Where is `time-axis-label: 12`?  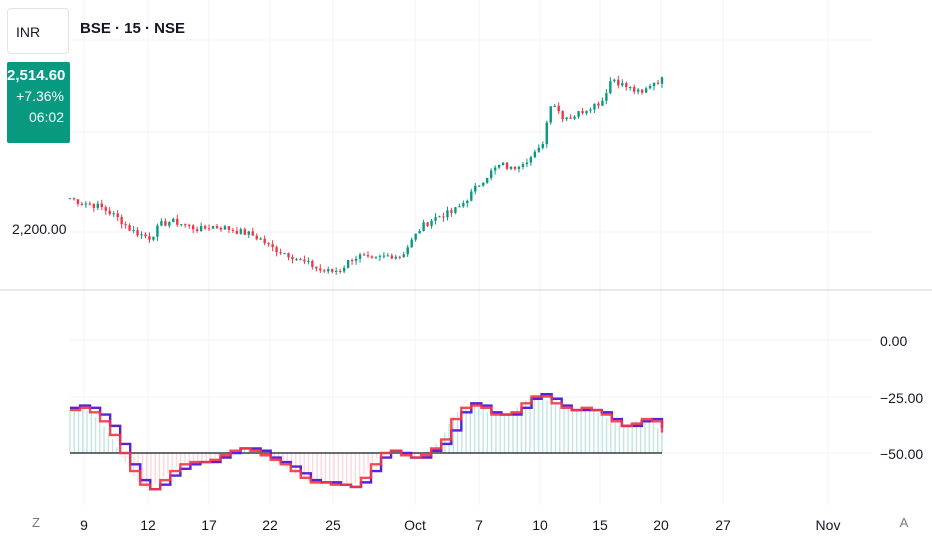 time-axis-label: 12 is located at coordinates (148, 525).